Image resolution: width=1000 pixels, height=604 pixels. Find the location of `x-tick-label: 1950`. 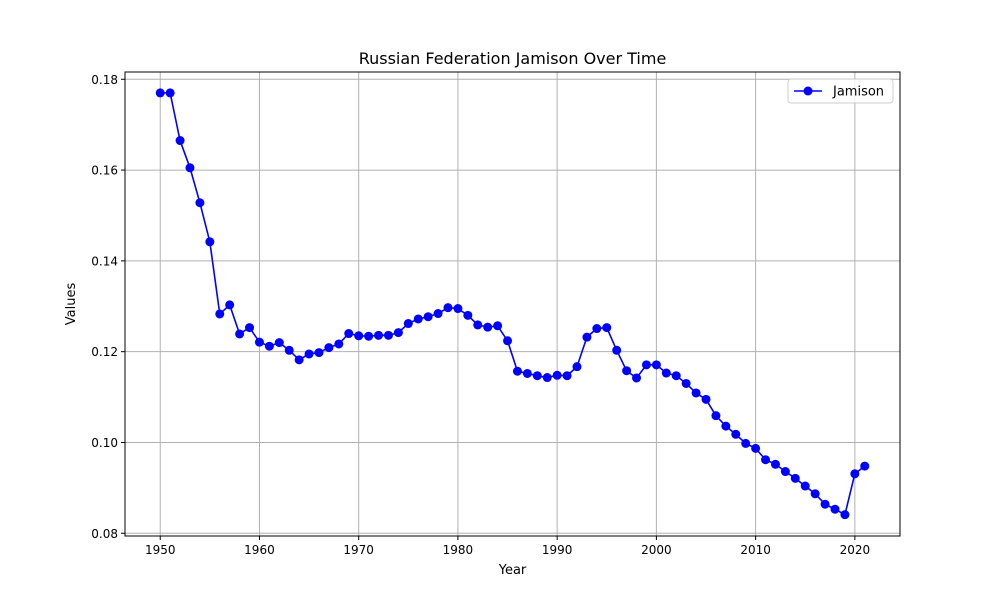

x-tick-label: 1950 is located at coordinates (160, 550).